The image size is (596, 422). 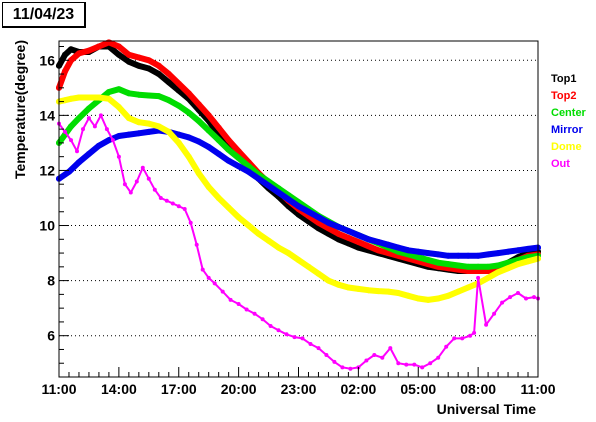 I want to click on x-tick-label: 02:00, so click(x=358, y=389).